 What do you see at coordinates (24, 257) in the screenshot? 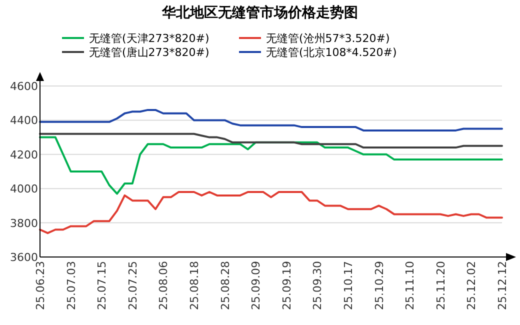
I see `y-tick-label: 3600` at bounding box center [24, 257].